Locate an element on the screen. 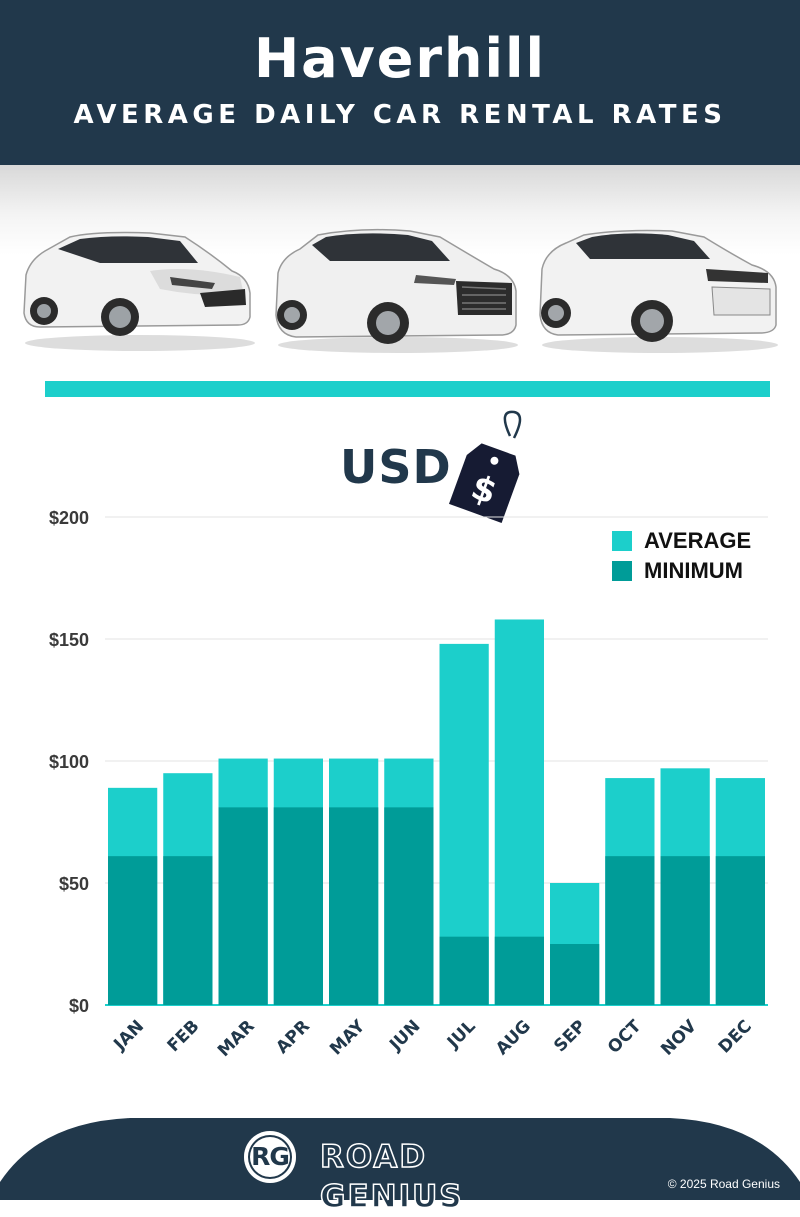  header-banner: Haverhill AVERAGE DAILY CAR RENTAL RATES is located at coordinates (400, 82).